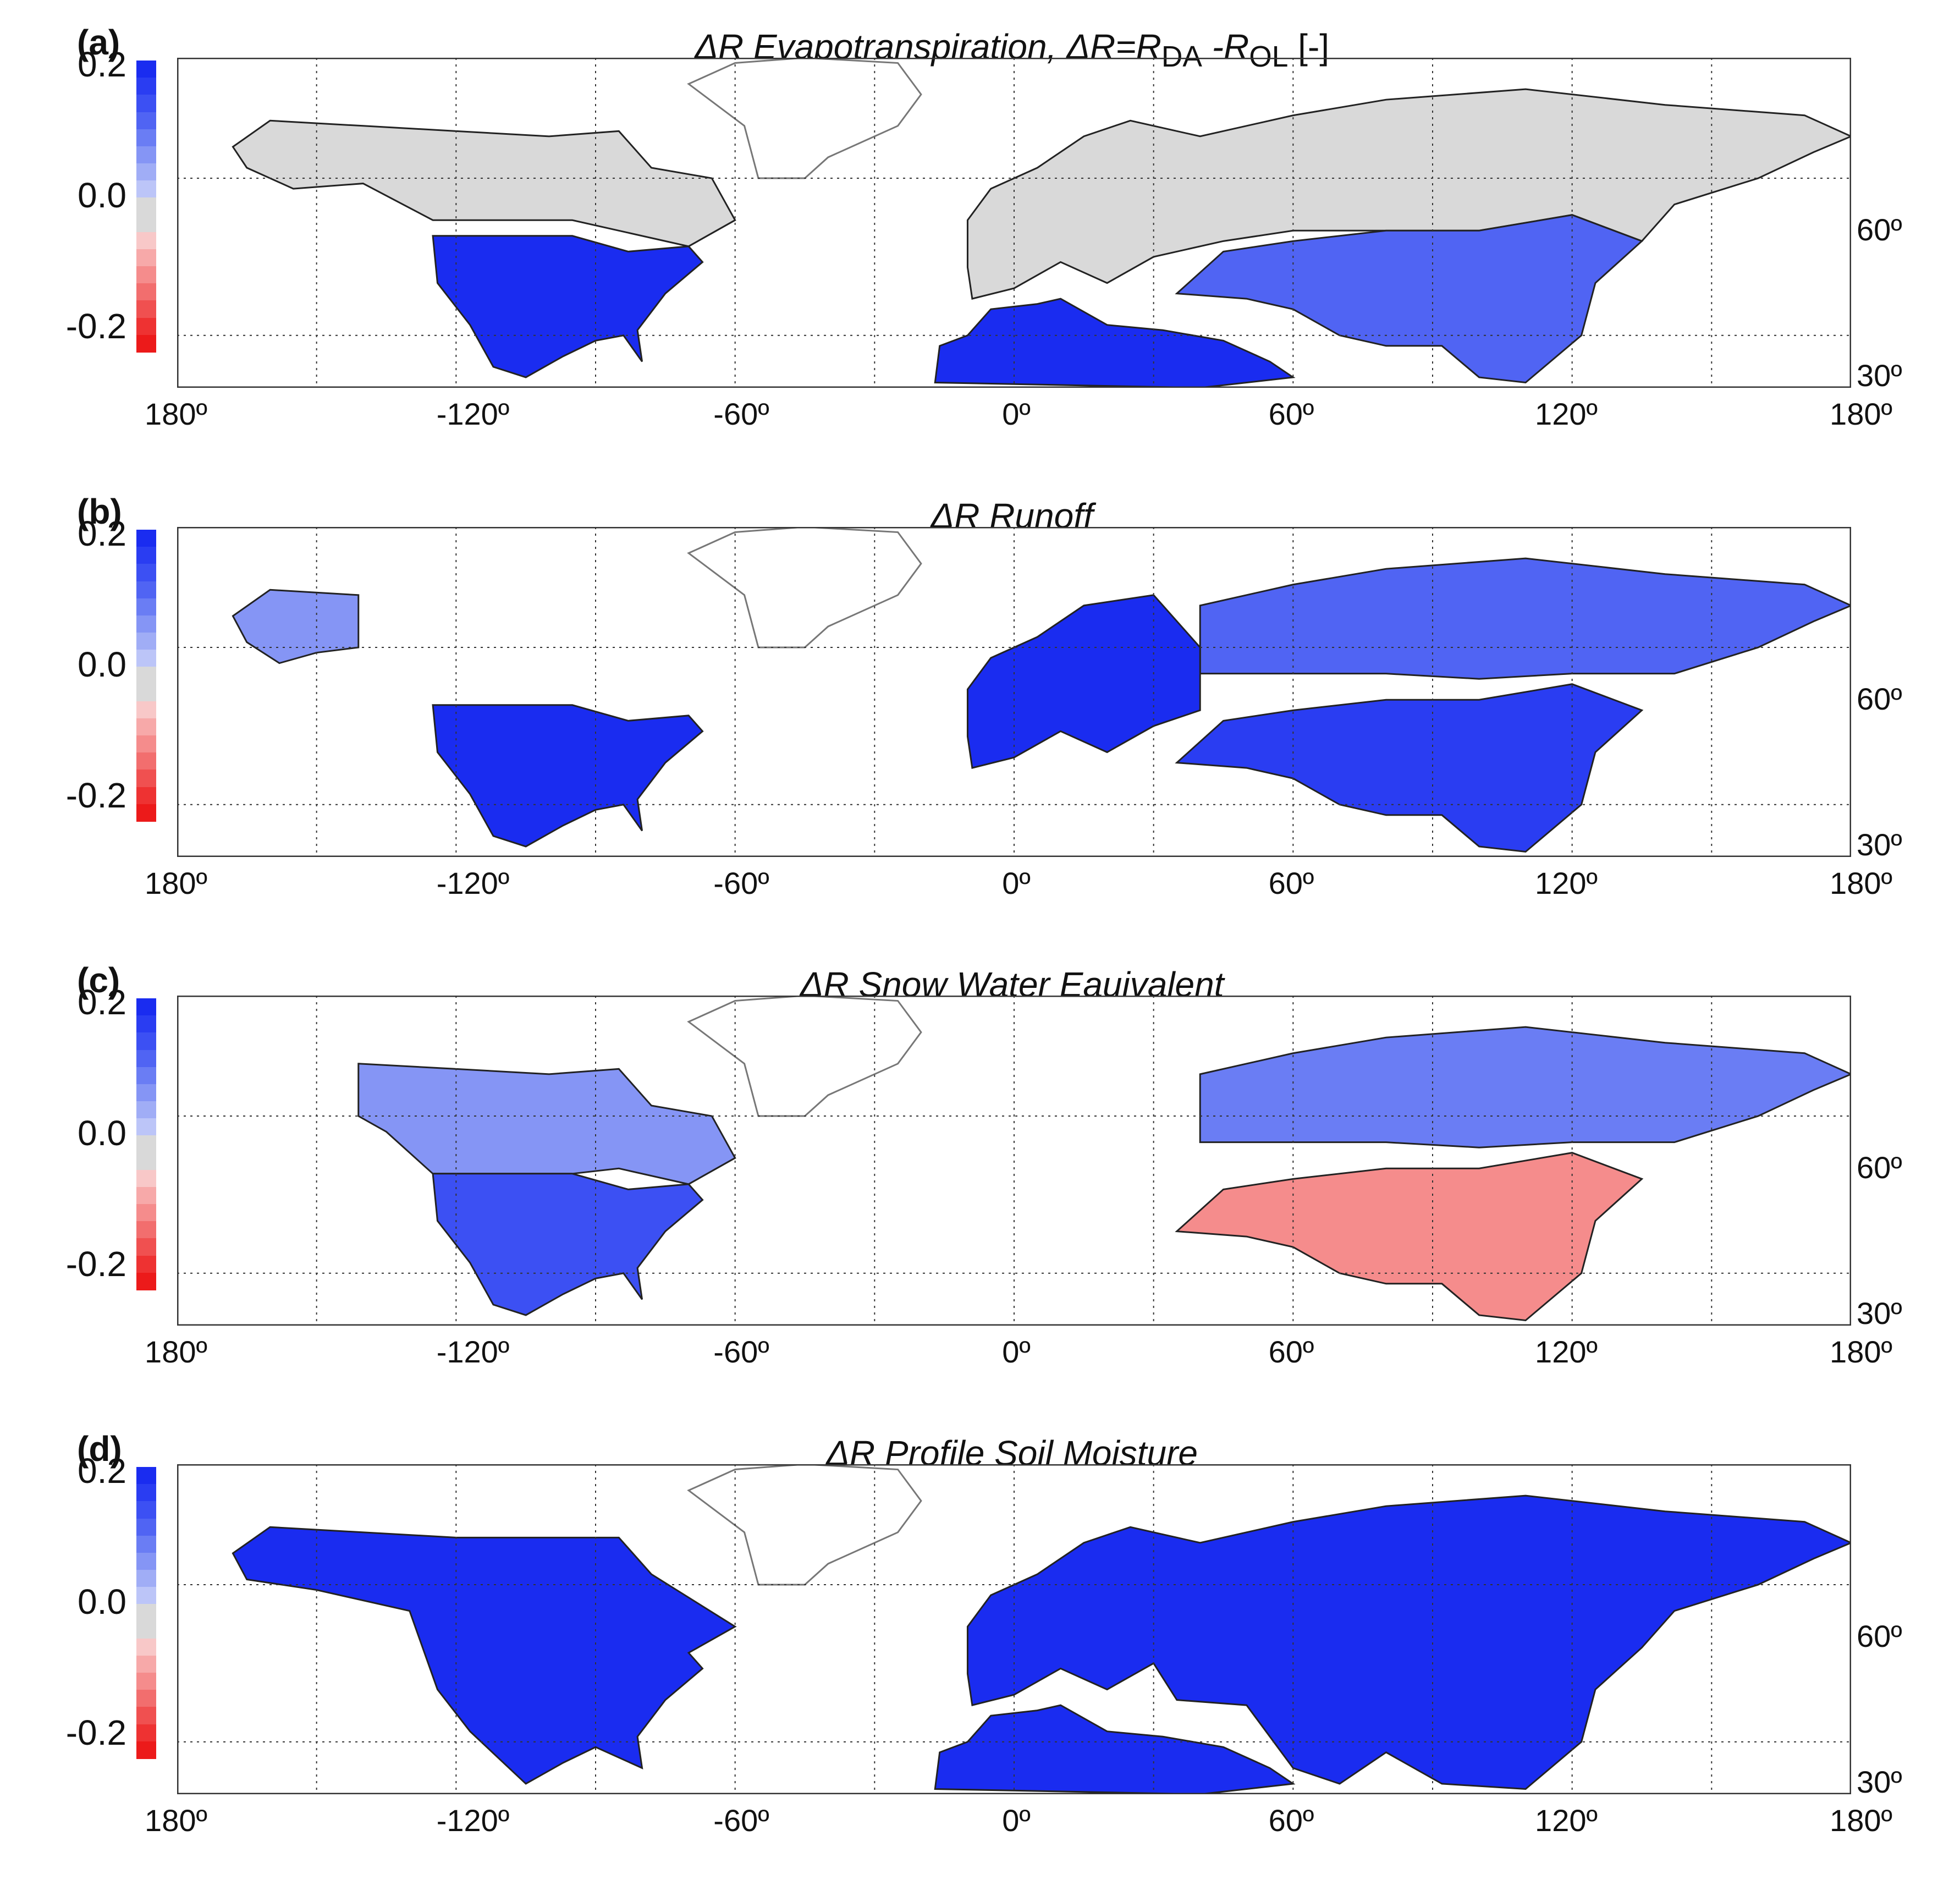 Image resolution: width=1960 pixels, height=1896 pixels. What do you see at coordinates (473, 1820) in the screenshot?
I see `x-tick-label: -120º` at bounding box center [473, 1820].